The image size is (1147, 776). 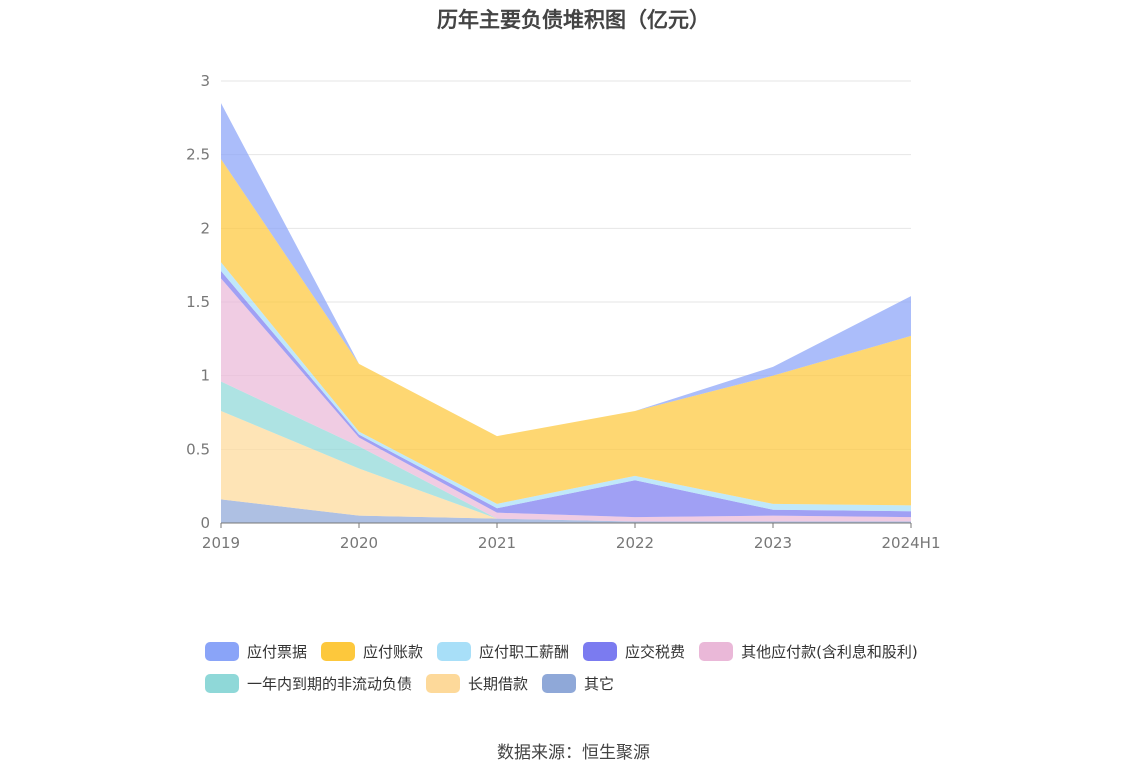 What do you see at coordinates (393, 651) in the screenshot?
I see `legend-label: 应付账款` at bounding box center [393, 651].